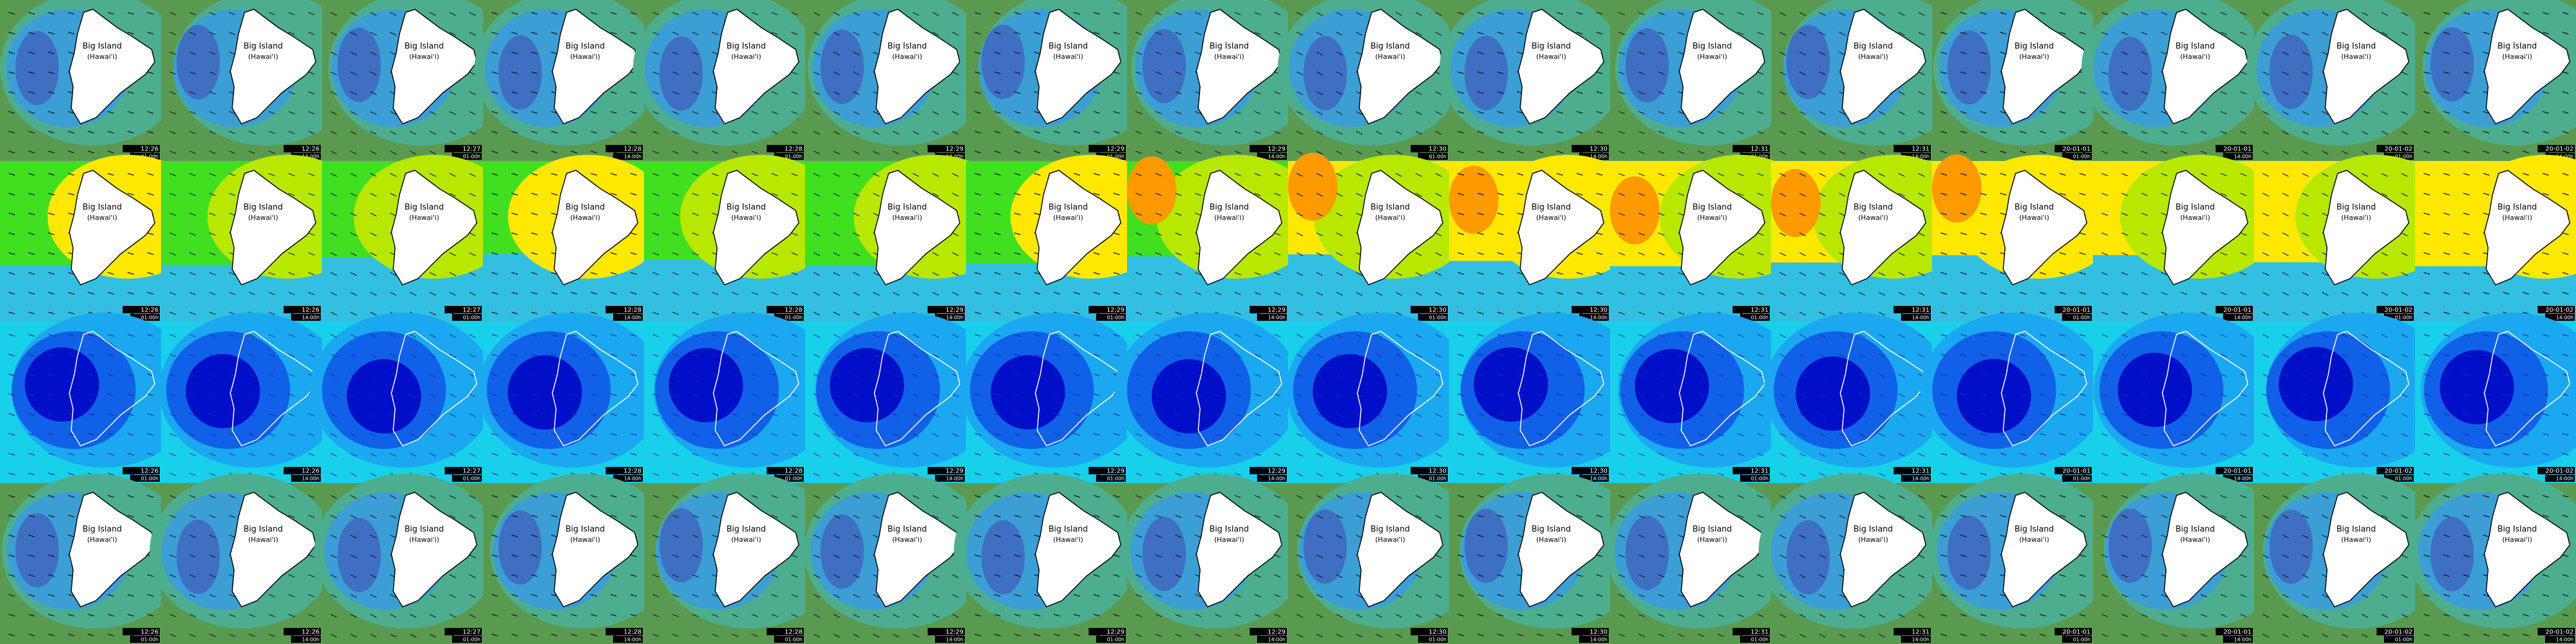  Describe the element at coordinates (1873, 540) in the screenshot. I see `island-subtitle: (Hawai'i)` at that location.